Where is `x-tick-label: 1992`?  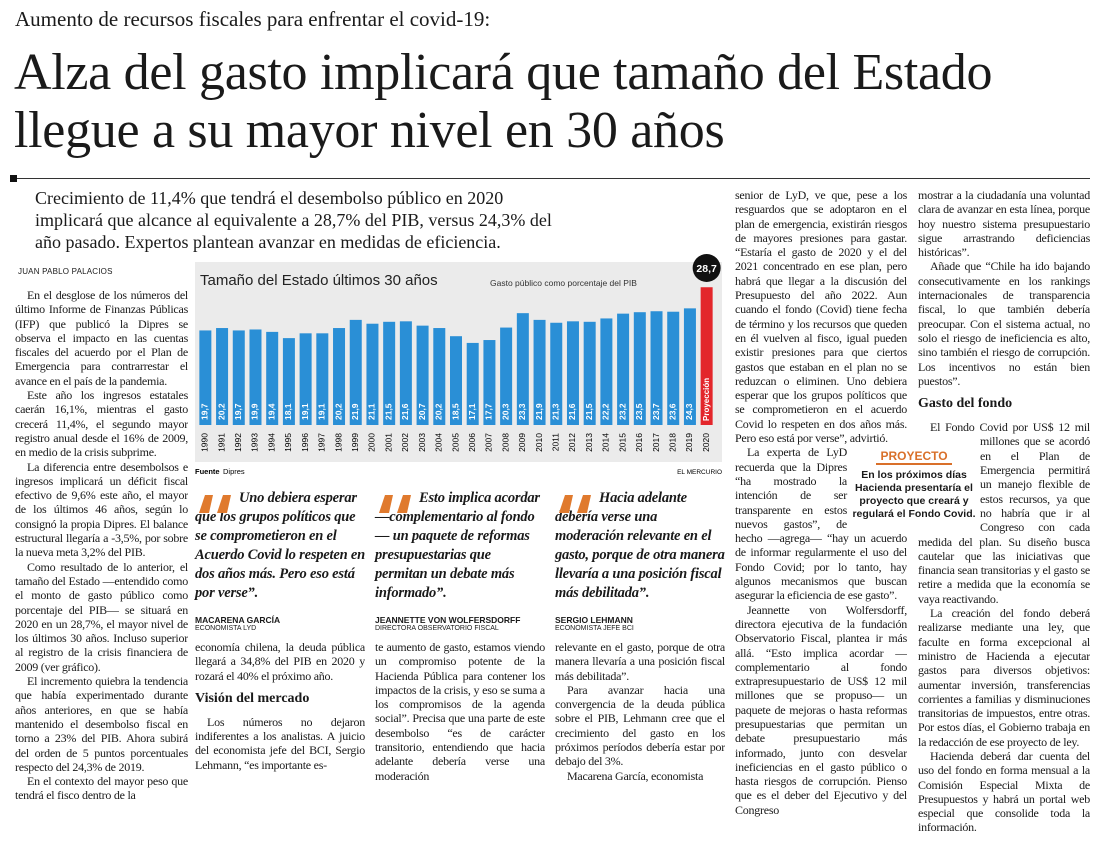
x-tick-label: 1992 is located at coordinates (238, 442).